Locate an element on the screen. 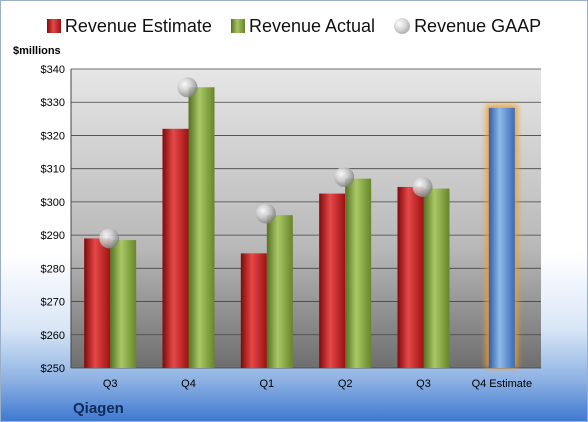 This screenshot has height=422, width=588. y-axis-unit-label: $millions is located at coordinates (37, 51).